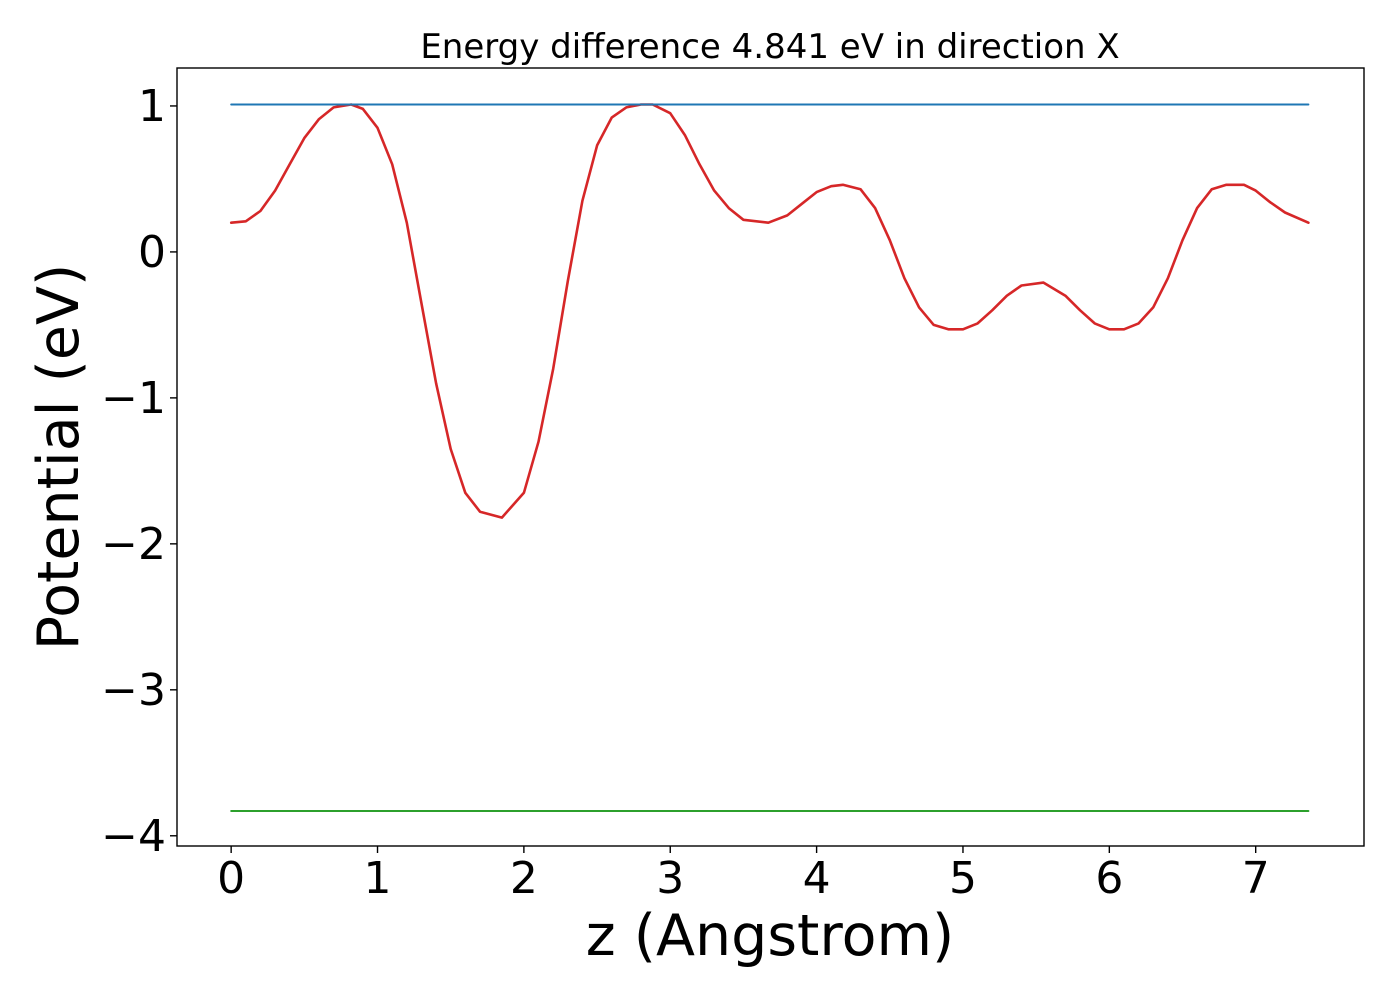  Describe the element at coordinates (963, 878) in the screenshot. I see `x-tick-label-5: 5` at that location.